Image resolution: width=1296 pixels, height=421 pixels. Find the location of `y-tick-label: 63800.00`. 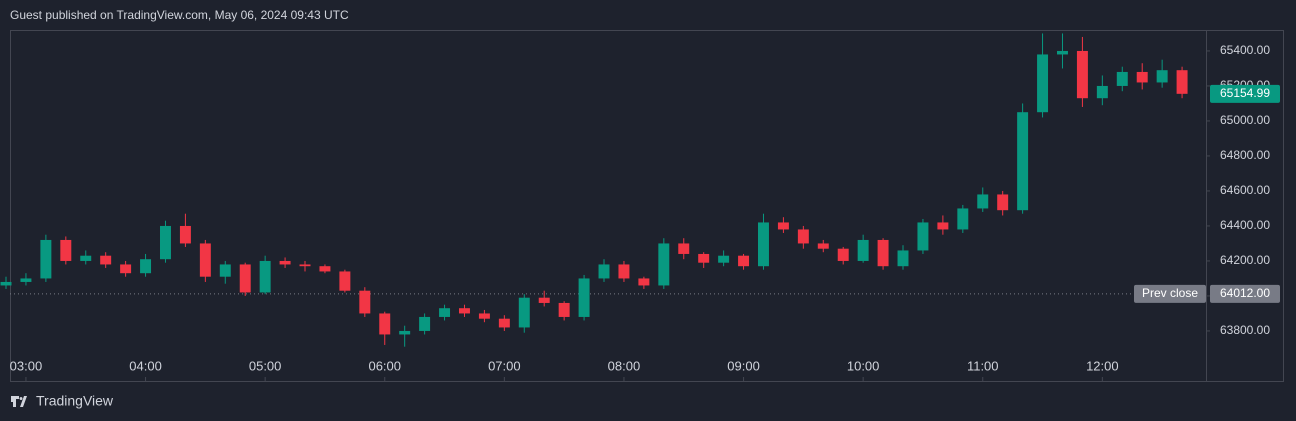

y-tick-label: 63800.00 is located at coordinates (1245, 330).